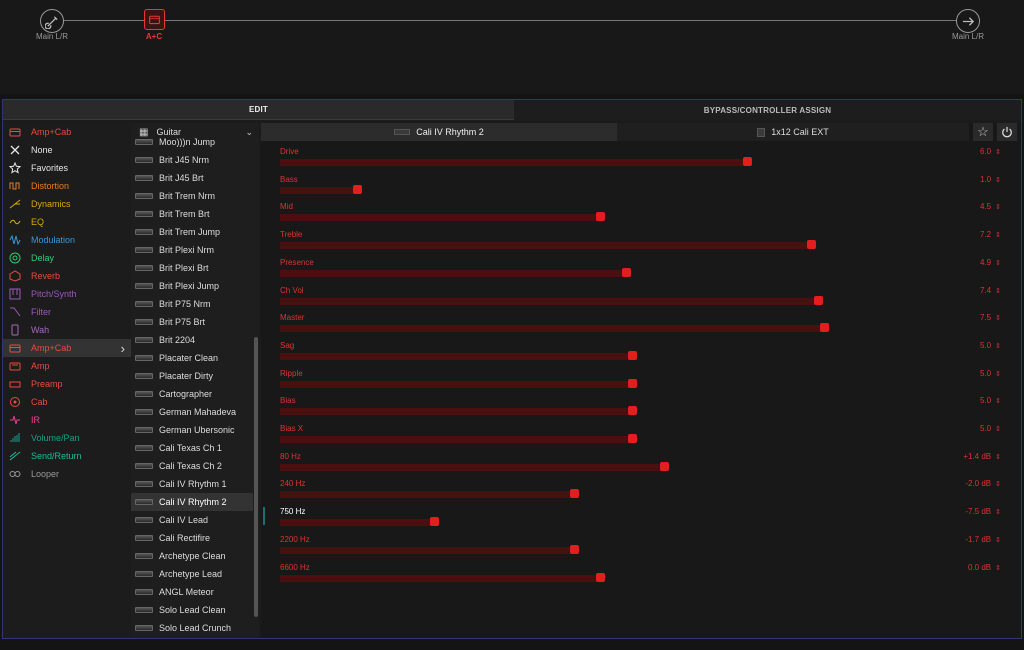  What do you see at coordinates (956, 511) in the screenshot?
I see `param-value: -7.5 dB ⇕` at bounding box center [956, 511].